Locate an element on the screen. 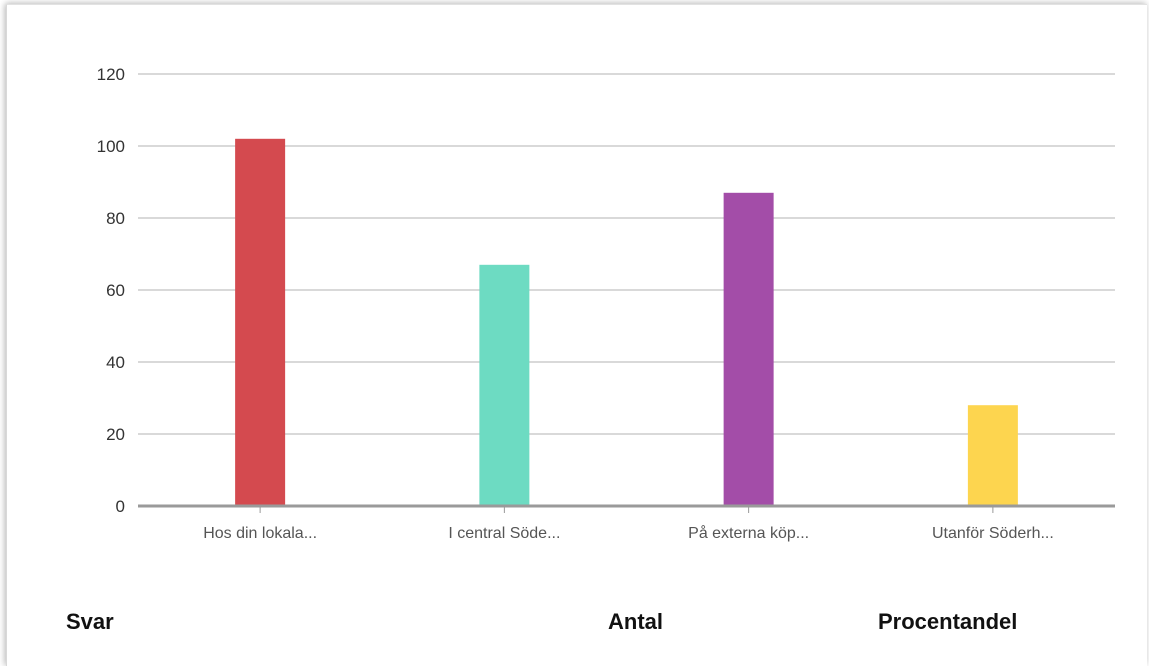 Image resolution: width=1149 pixels, height=666 pixels. y-tick-label: 0 is located at coordinates (120, 506).